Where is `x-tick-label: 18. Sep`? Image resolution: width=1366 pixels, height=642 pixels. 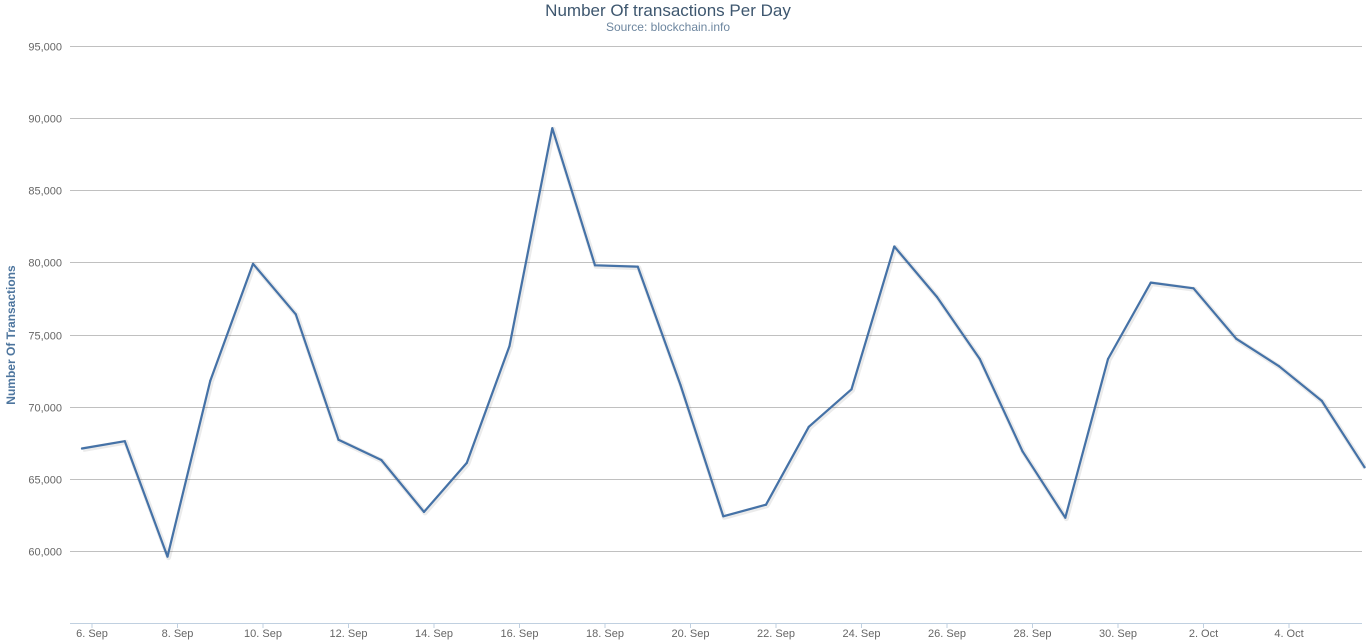 x-tick-label: 18. Sep is located at coordinates (605, 634).